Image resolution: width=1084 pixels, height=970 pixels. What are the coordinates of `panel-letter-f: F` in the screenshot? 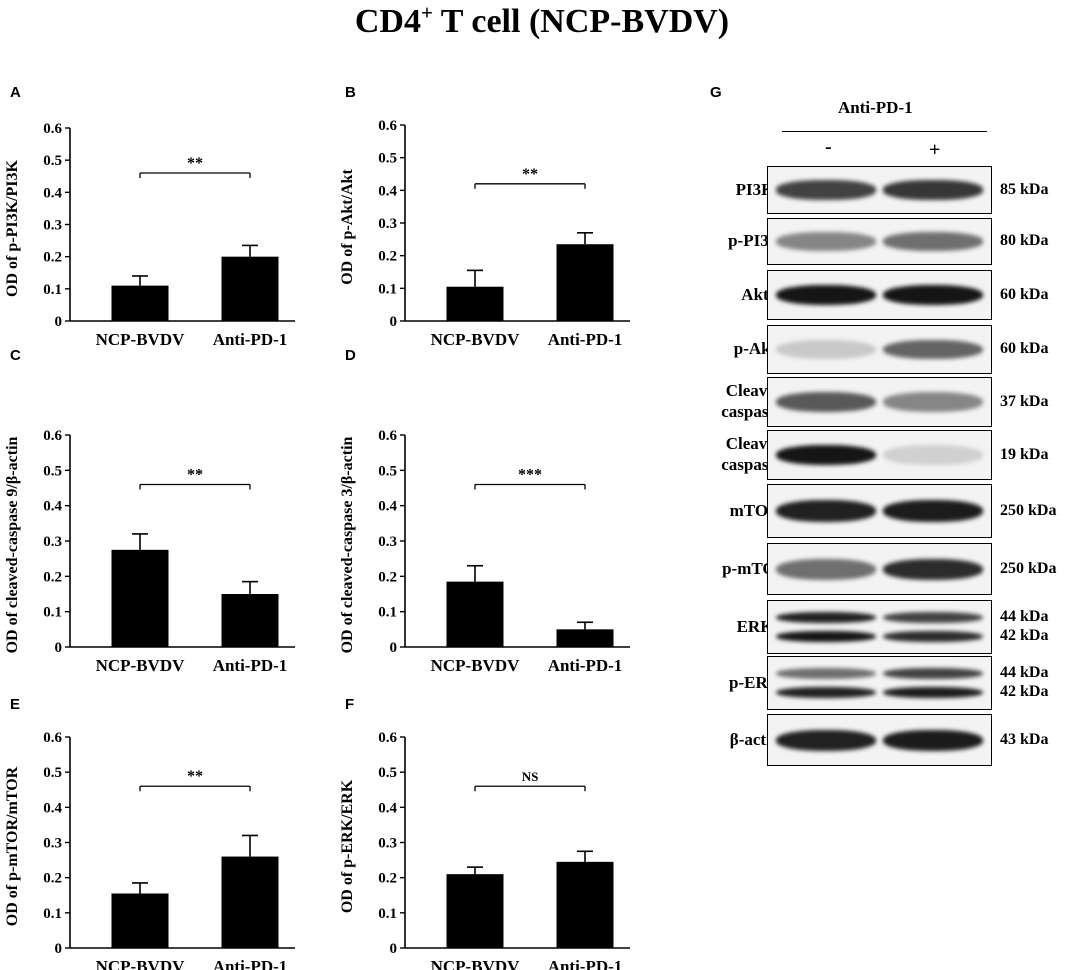 It's located at (350, 704).